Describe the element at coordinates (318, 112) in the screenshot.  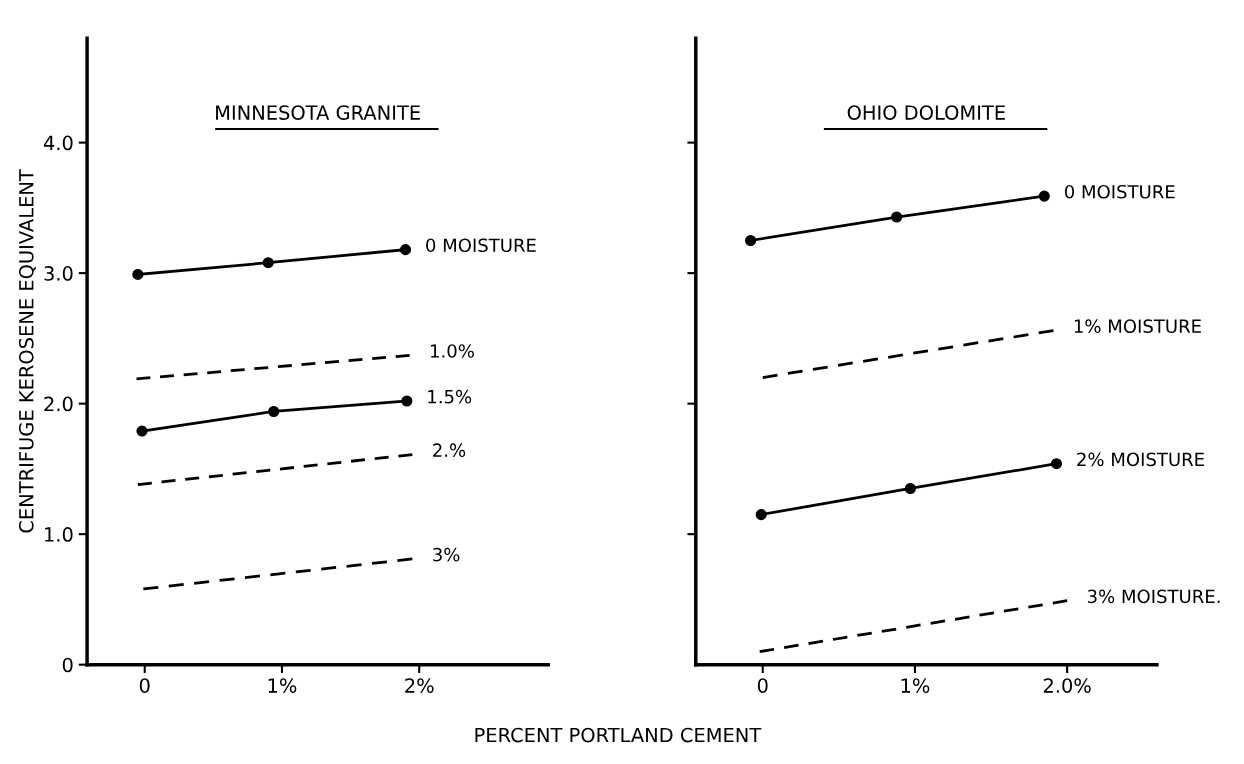
I see `text: MINNESOTA GRANITE` at that location.